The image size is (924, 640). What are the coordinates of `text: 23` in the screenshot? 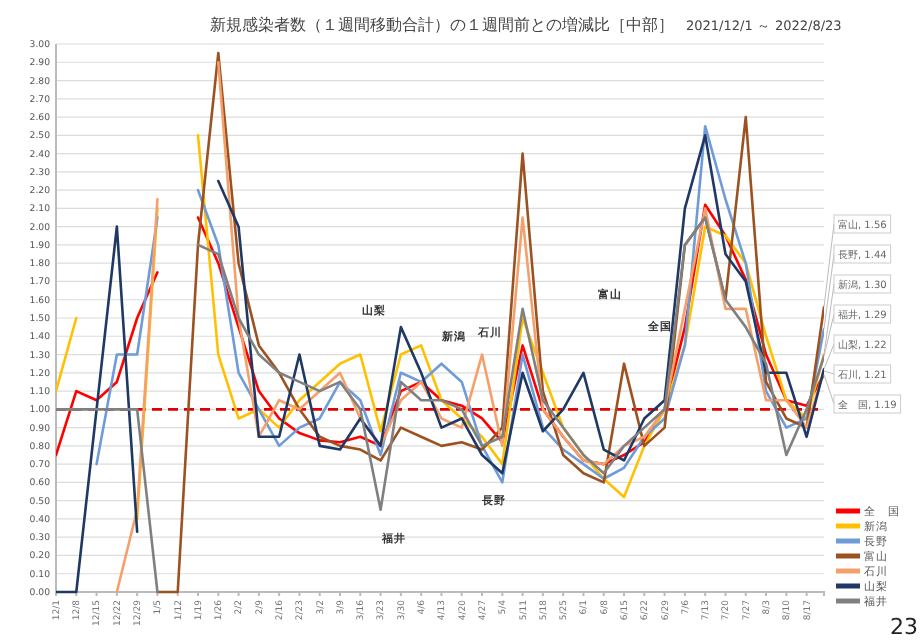 It's located at (904, 627).